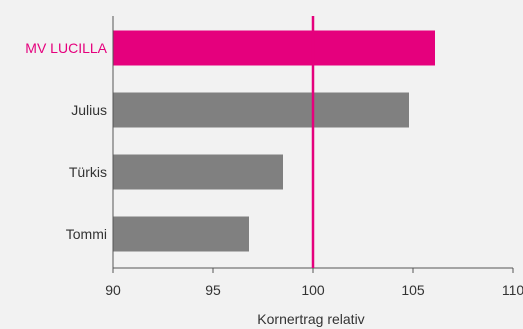 The width and height of the screenshot is (523, 329). I want to click on x-axis-label: Kornertrag relativ, so click(310, 319).